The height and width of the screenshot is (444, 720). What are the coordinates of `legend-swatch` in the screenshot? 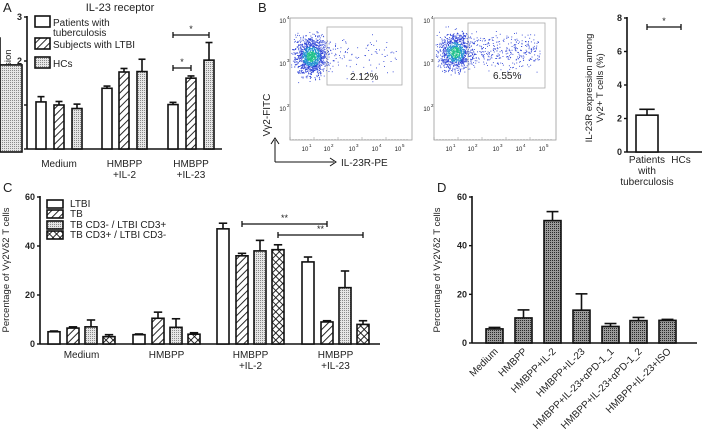 It's located at (42, 62).